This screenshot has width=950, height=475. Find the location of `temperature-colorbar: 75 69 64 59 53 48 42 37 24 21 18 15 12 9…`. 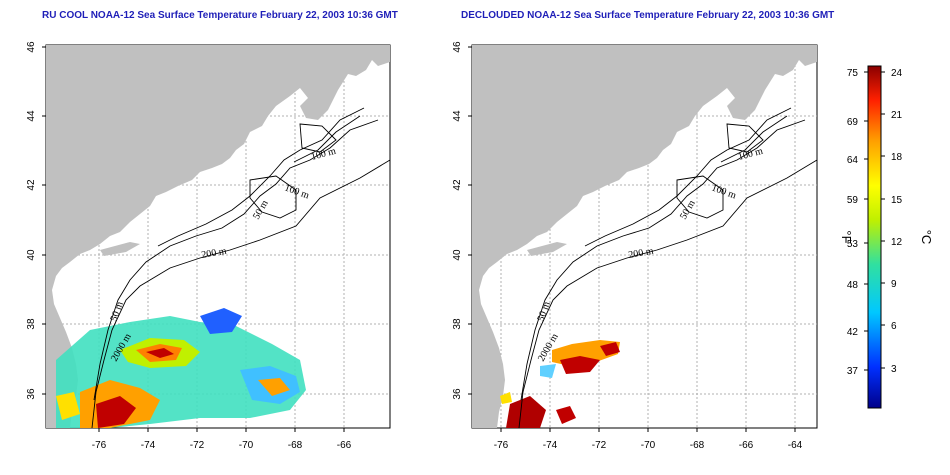

temperature-colorbar: 75 69 64 59 53 48 42 37 24 21 18 15 12 9… is located at coordinates (886, 237).